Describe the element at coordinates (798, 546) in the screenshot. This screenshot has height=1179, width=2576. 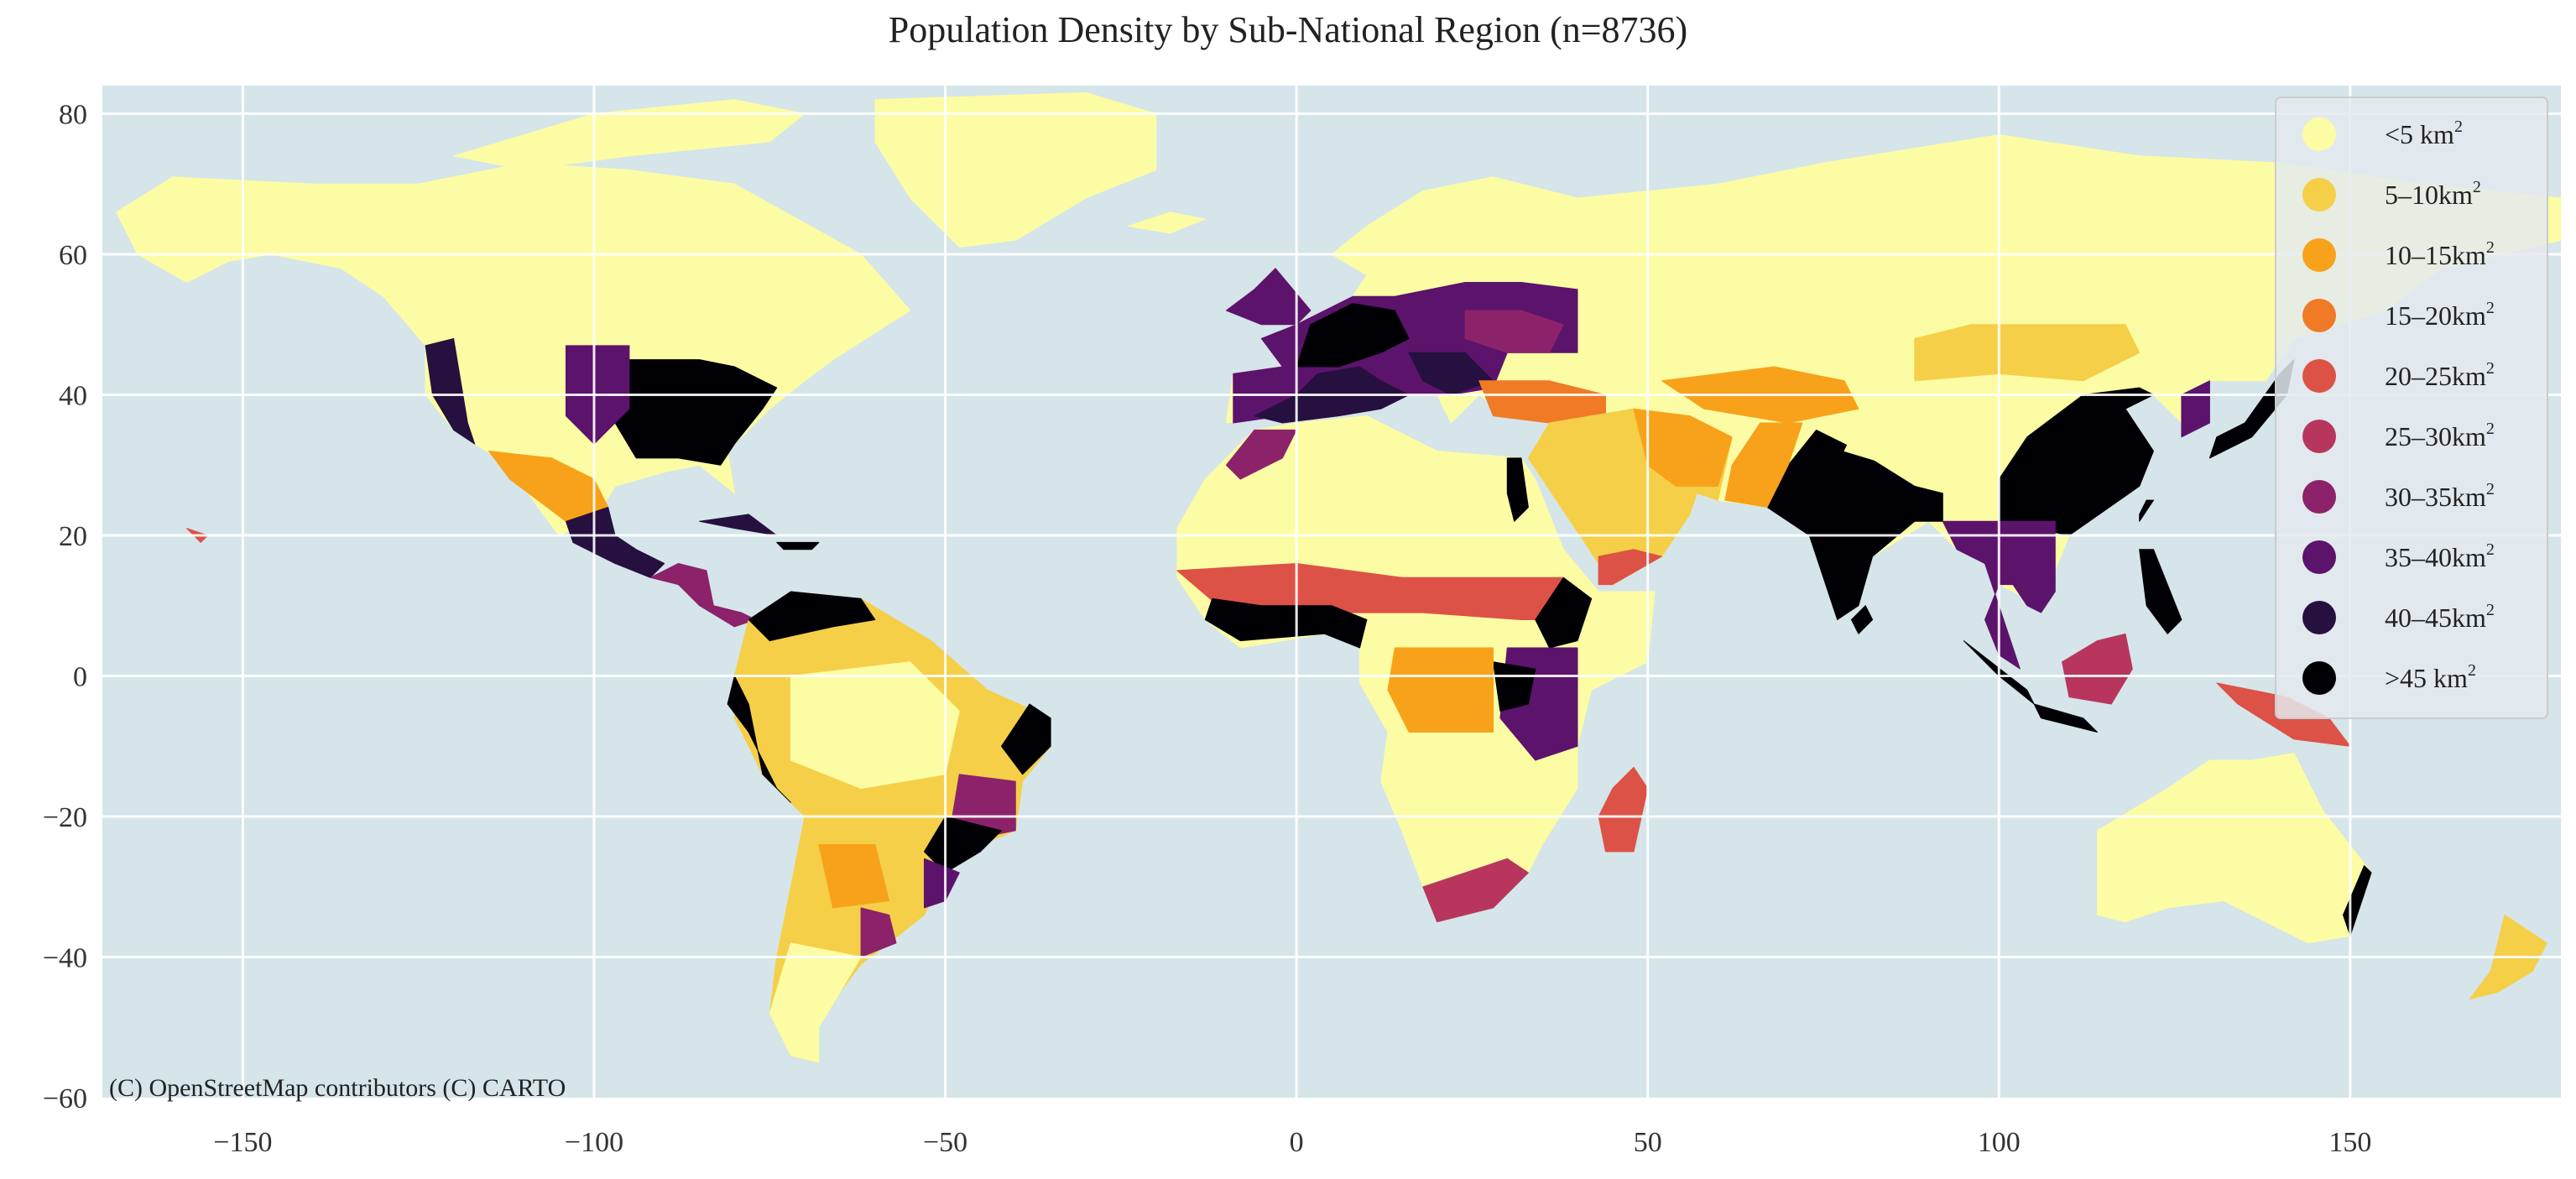
I see `region-hispaniola` at that location.